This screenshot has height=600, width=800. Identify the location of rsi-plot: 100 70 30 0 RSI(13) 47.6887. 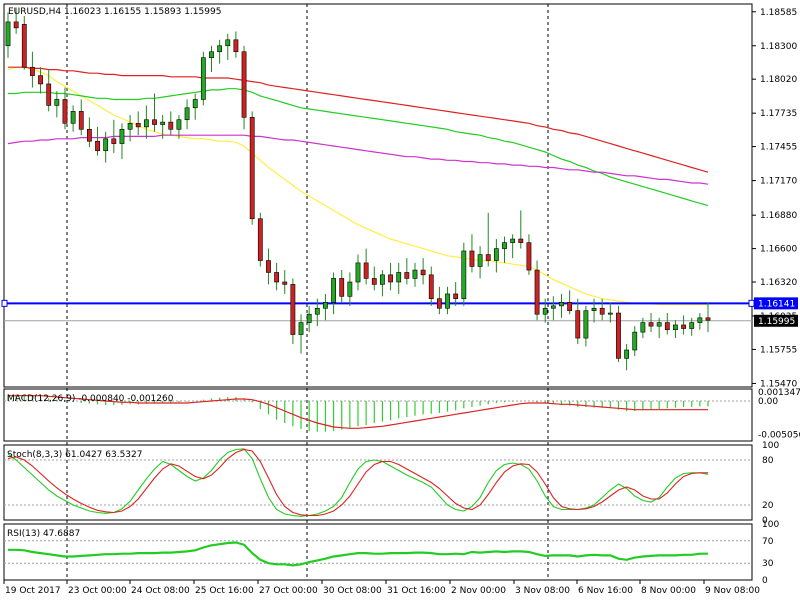
(391, 553).